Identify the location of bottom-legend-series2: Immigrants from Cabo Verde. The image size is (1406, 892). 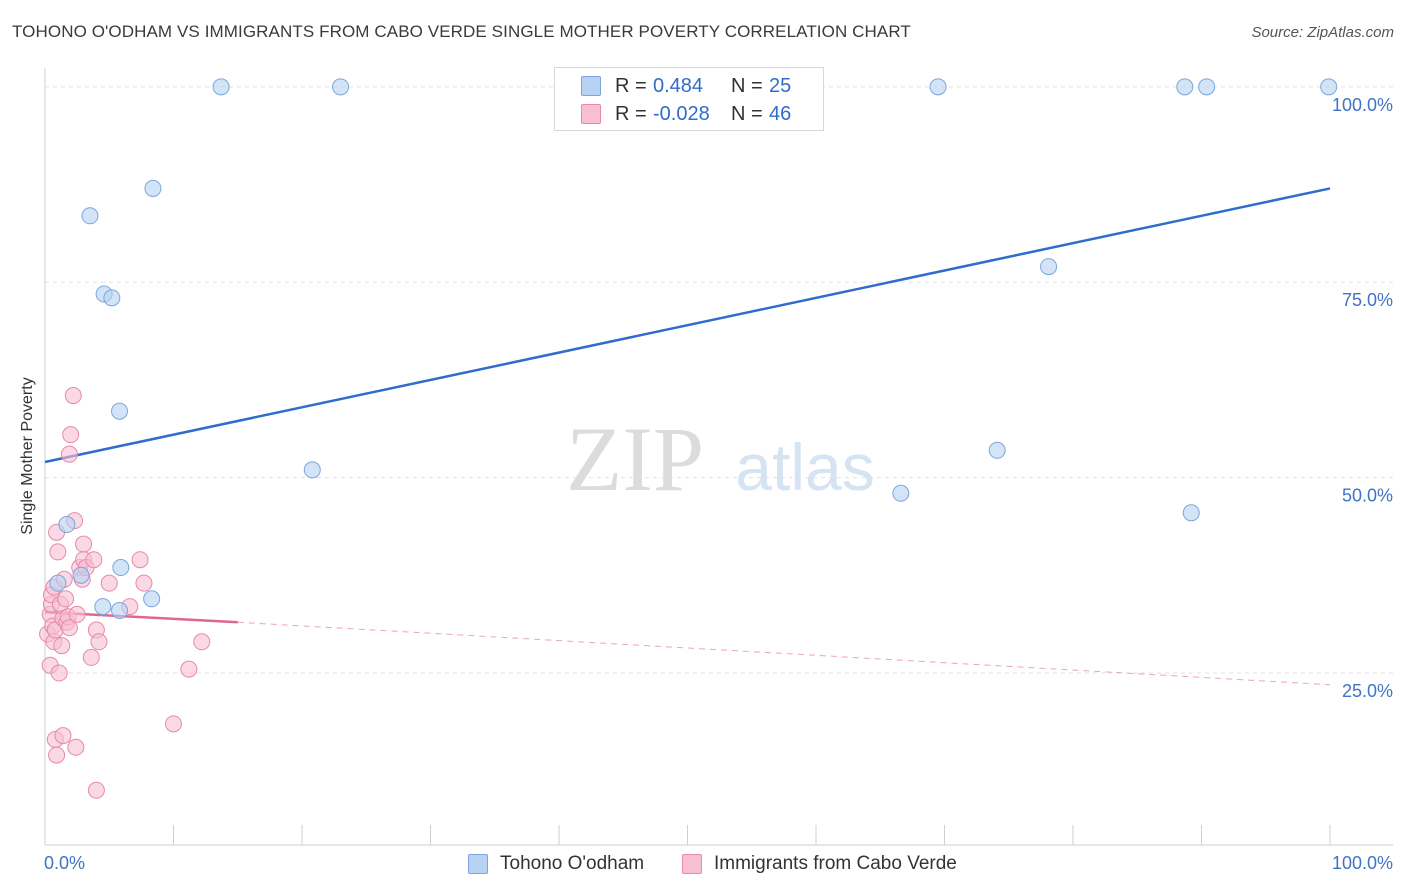
(819, 864).